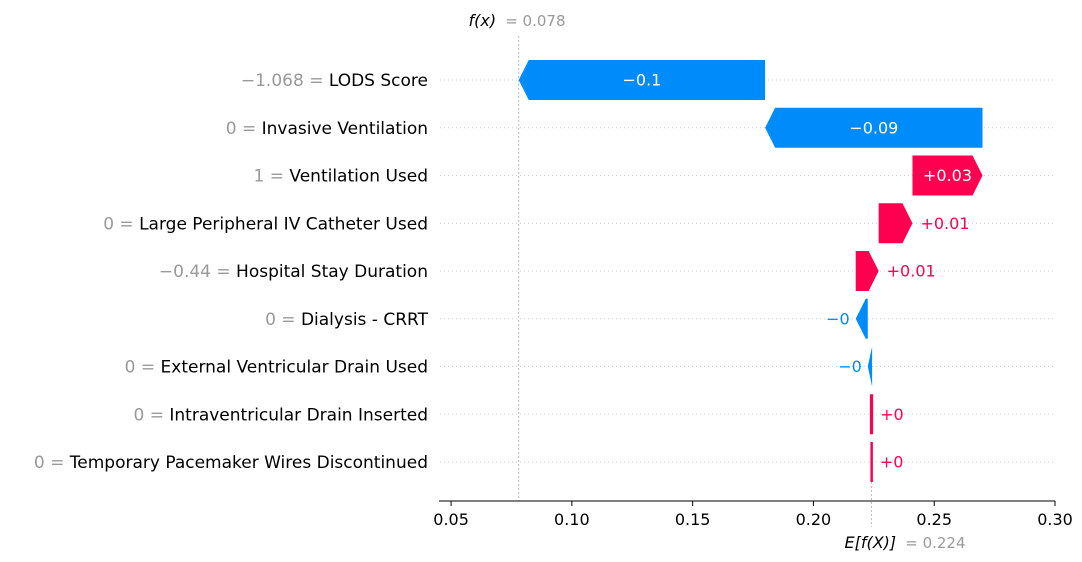 The height and width of the screenshot is (562, 1082). What do you see at coordinates (935, 543) in the screenshot?
I see `base-value: = 0.224` at bounding box center [935, 543].